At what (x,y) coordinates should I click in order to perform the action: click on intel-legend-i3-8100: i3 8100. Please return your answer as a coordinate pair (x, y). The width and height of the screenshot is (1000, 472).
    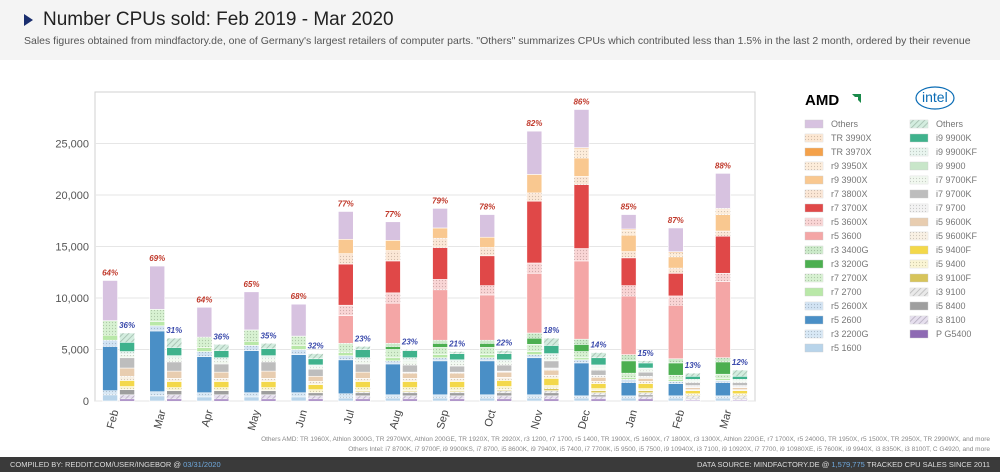
    Looking at the image, I should click on (937, 320).